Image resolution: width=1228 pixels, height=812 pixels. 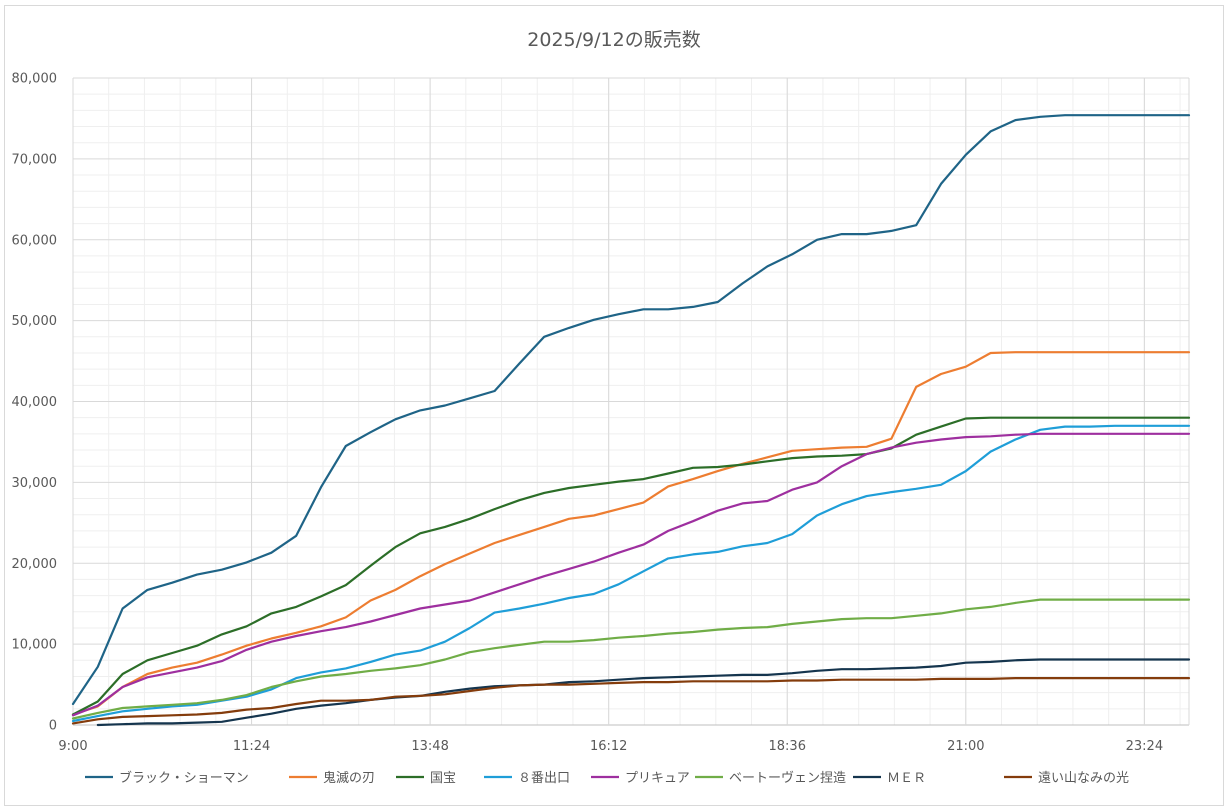 I want to click on y-tick-label: 60,000, so click(x=35, y=240).